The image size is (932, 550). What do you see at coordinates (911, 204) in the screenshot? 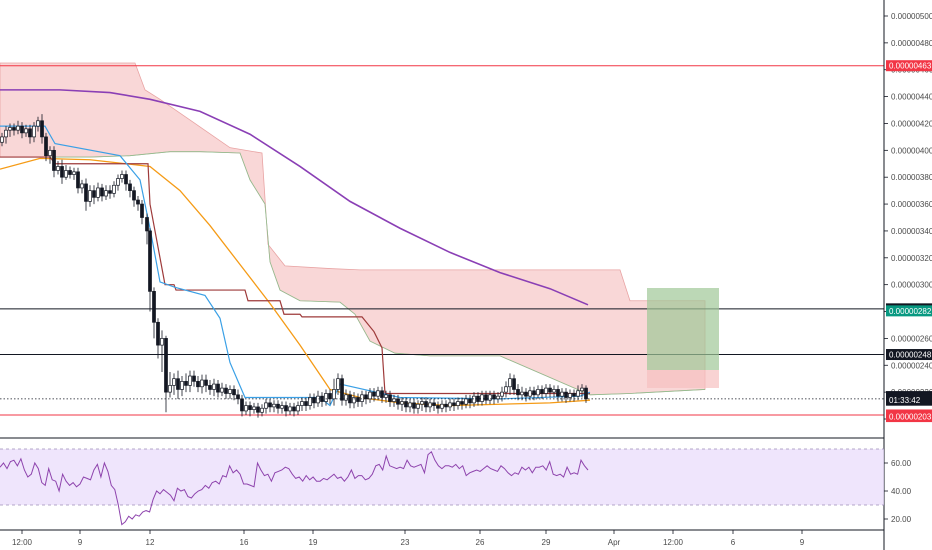
I see `price-tick-label: 0.00000360` at bounding box center [911, 204].